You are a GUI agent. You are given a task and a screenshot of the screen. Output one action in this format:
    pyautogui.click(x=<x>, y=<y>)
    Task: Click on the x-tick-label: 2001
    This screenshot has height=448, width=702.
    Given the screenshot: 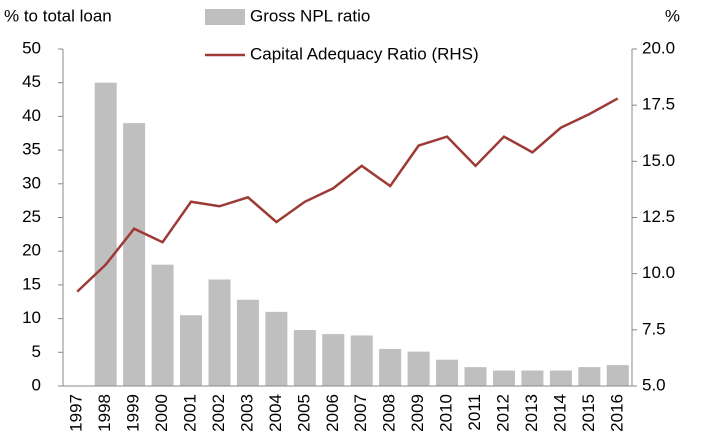 What is the action you would take?
    pyautogui.click(x=190, y=413)
    